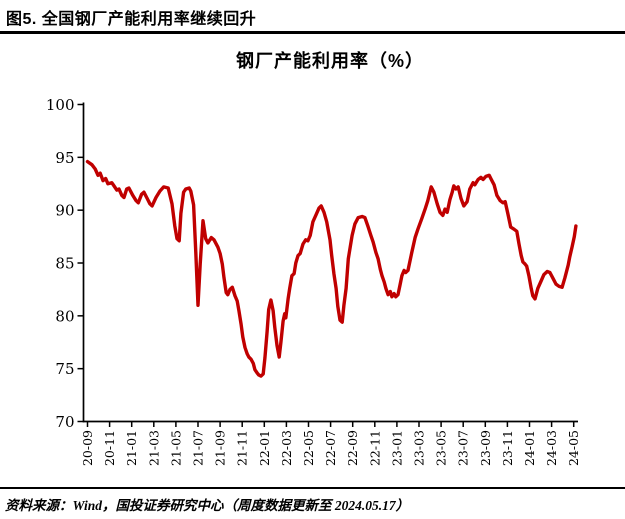  What do you see at coordinates (329, 61) in the screenshot?
I see `chart-title: 钢厂产能利用率（%）` at bounding box center [329, 61].